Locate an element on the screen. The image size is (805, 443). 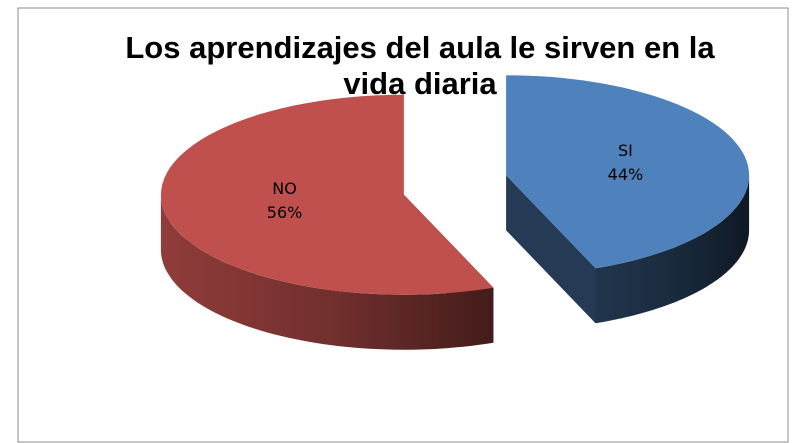
slice-value-label: 44% is located at coordinates (626, 174).